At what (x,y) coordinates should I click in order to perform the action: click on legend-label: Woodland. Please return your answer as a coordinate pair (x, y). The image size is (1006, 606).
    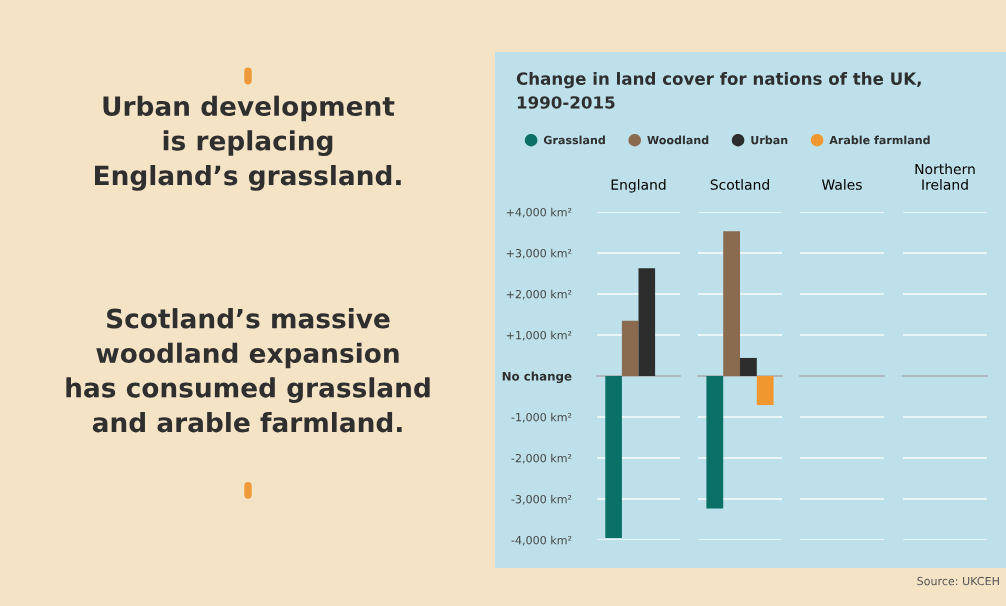
    Looking at the image, I should click on (678, 140).